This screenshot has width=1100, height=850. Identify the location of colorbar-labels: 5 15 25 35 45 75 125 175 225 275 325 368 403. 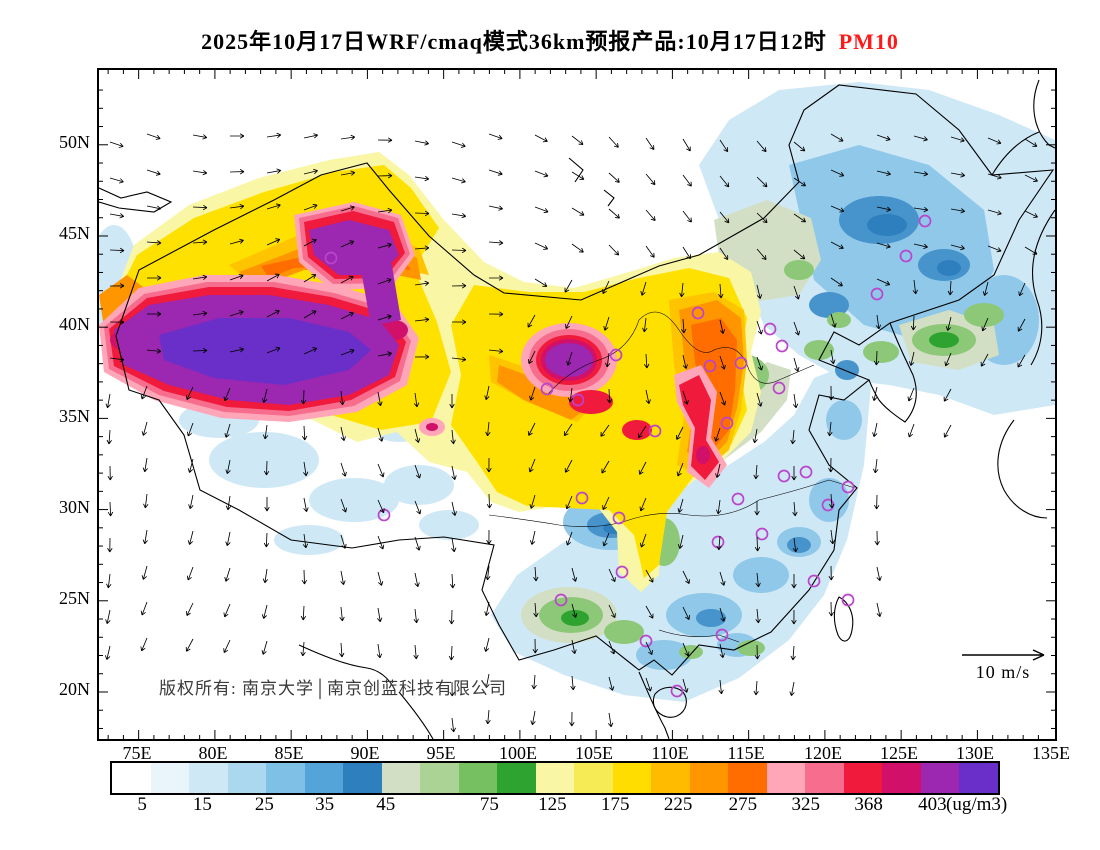
(555, 807).